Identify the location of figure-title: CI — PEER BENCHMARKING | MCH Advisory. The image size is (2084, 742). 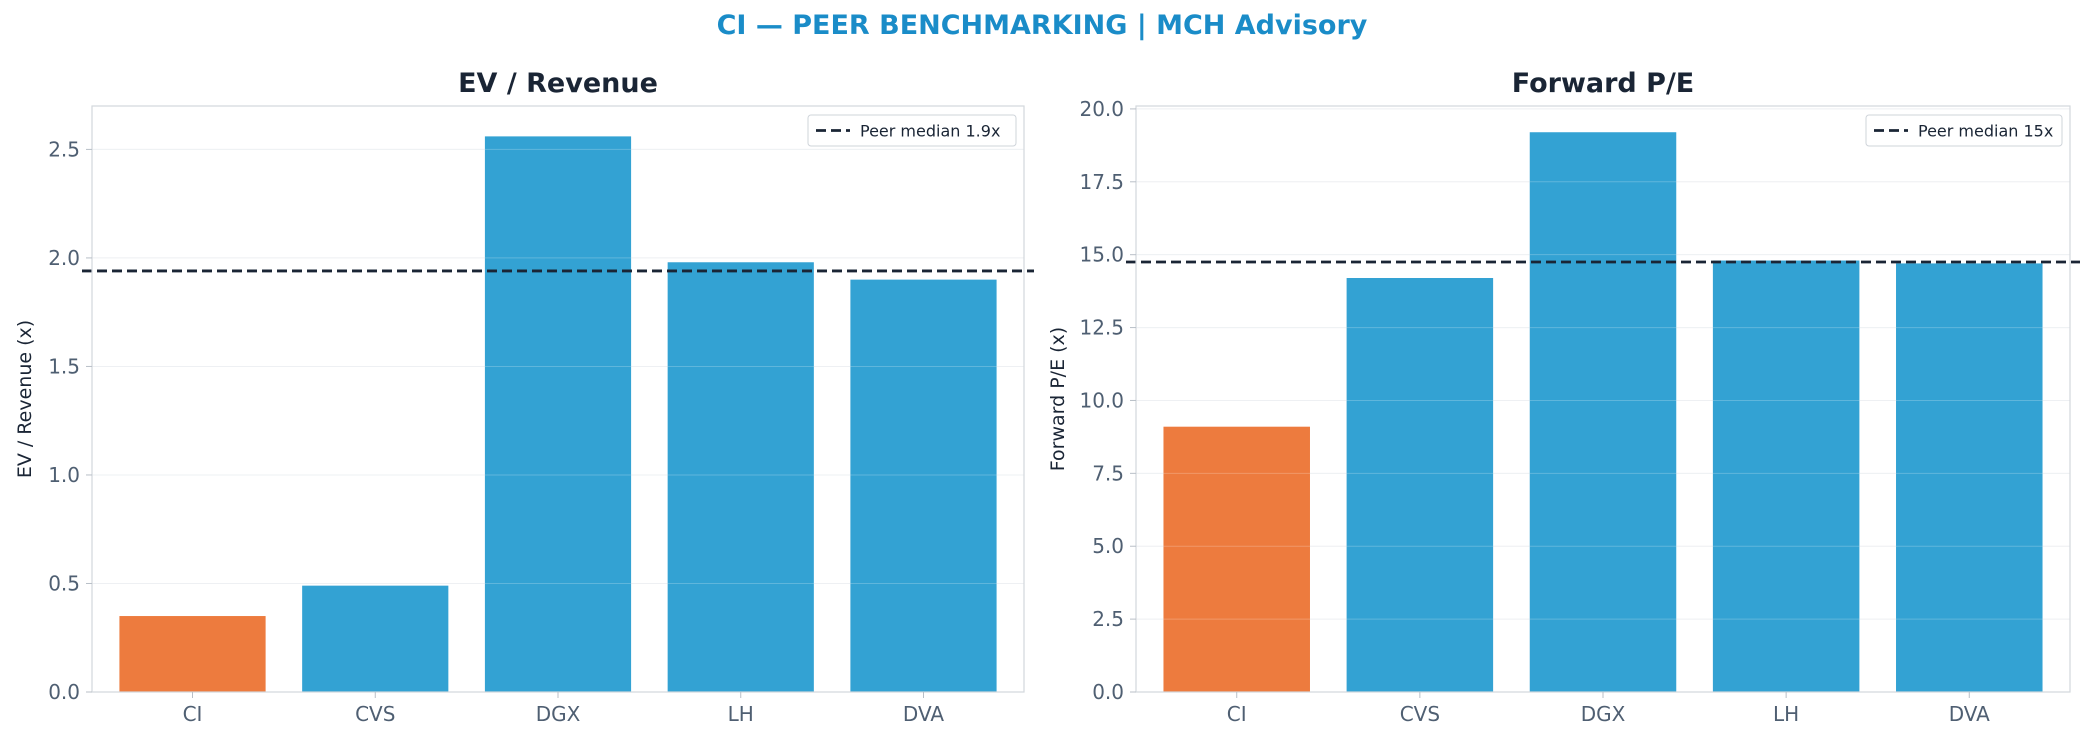
(1042, 25).